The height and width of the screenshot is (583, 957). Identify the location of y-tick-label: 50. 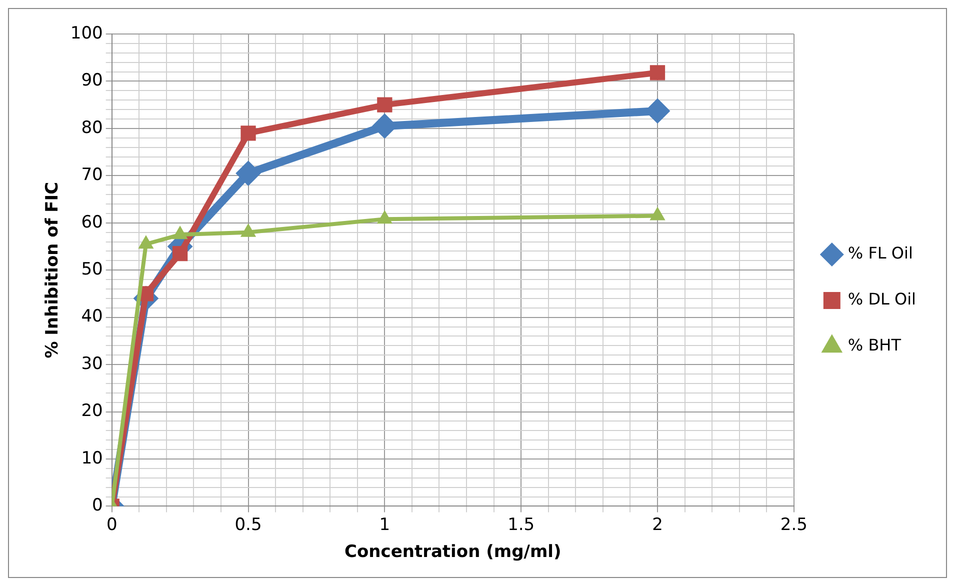
(92, 270).